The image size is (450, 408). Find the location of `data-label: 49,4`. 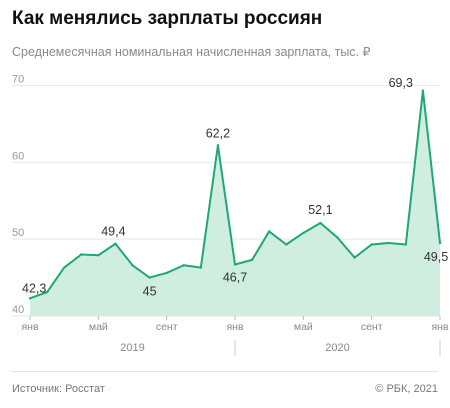

data-label: 49,4 is located at coordinates (113, 232).